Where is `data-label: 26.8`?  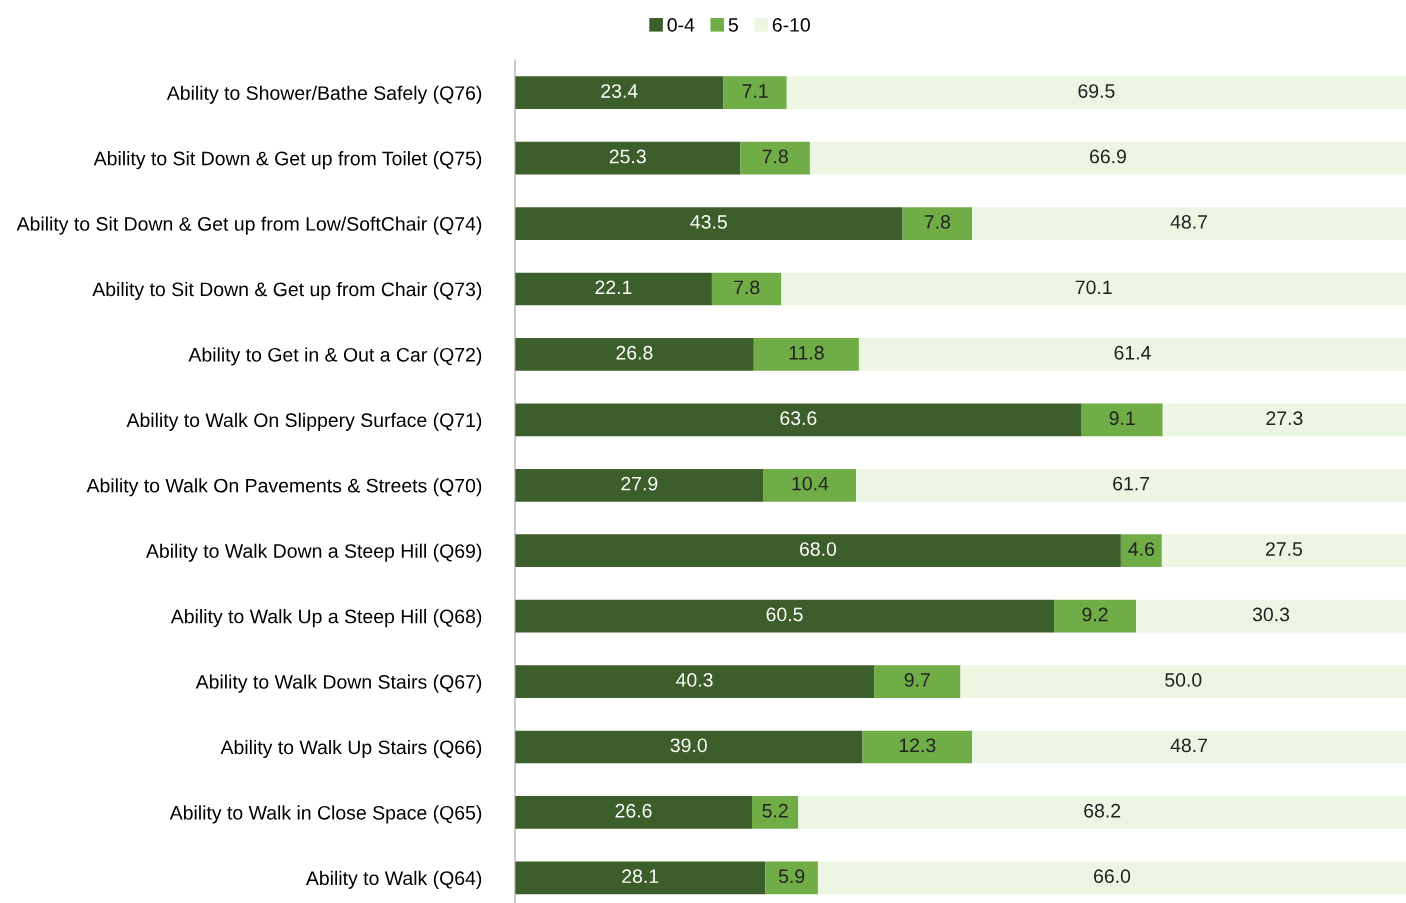
data-label: 26.8 is located at coordinates (634, 352).